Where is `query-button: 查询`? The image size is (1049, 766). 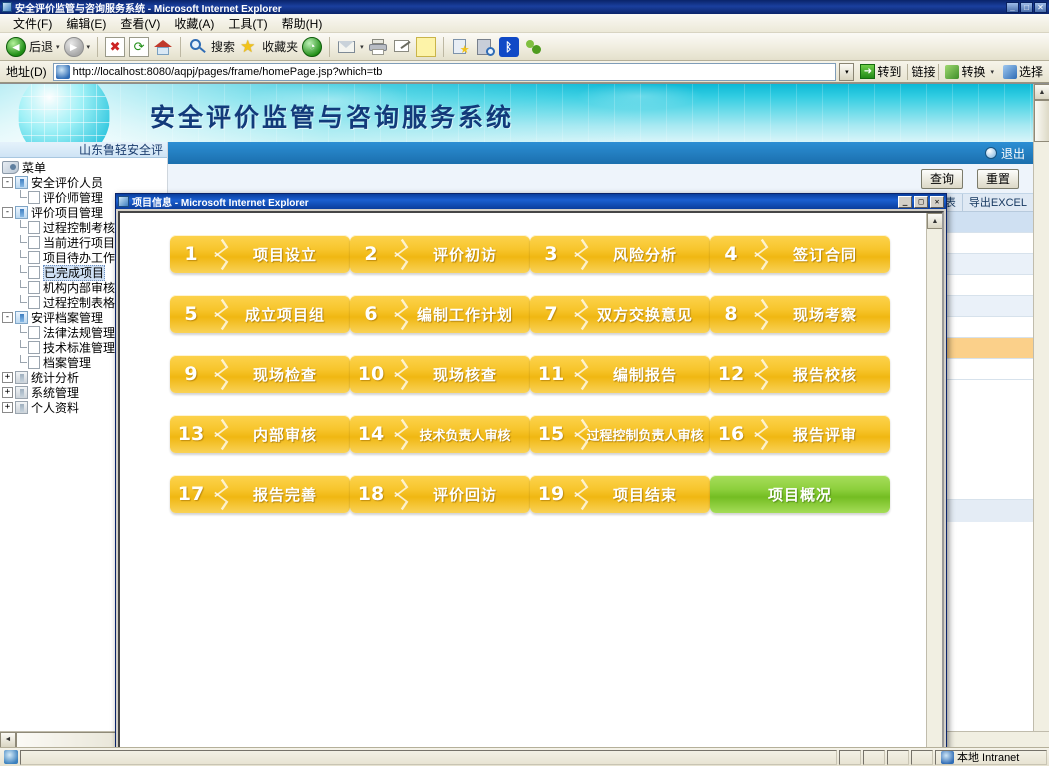
query-button: 查询 is located at coordinates (941, 178).